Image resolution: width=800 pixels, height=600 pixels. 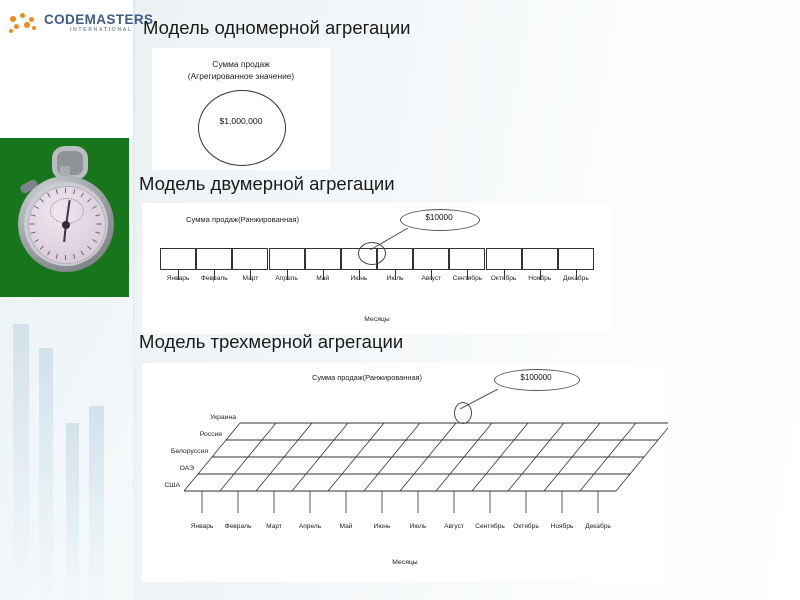 What do you see at coordinates (172, 485) in the screenshot?
I see `country-label: США` at bounding box center [172, 485].